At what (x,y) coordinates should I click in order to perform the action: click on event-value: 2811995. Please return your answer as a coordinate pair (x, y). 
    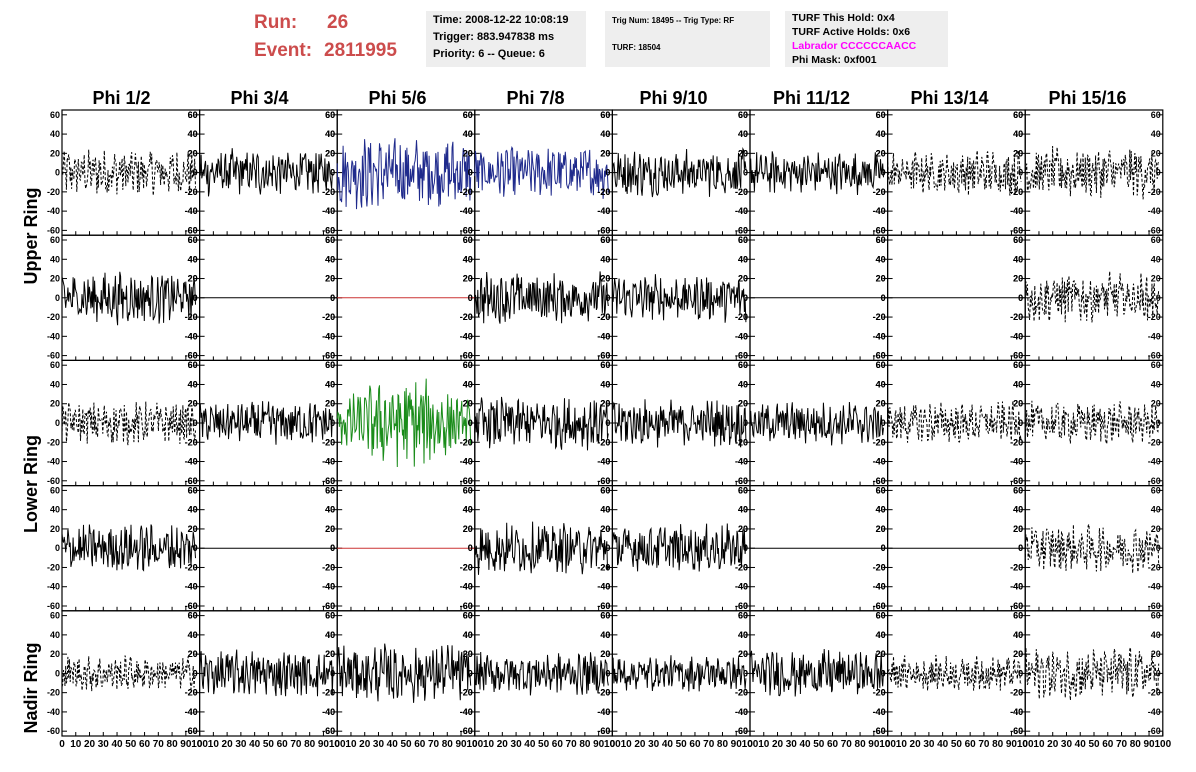
    Looking at the image, I should click on (360, 50).